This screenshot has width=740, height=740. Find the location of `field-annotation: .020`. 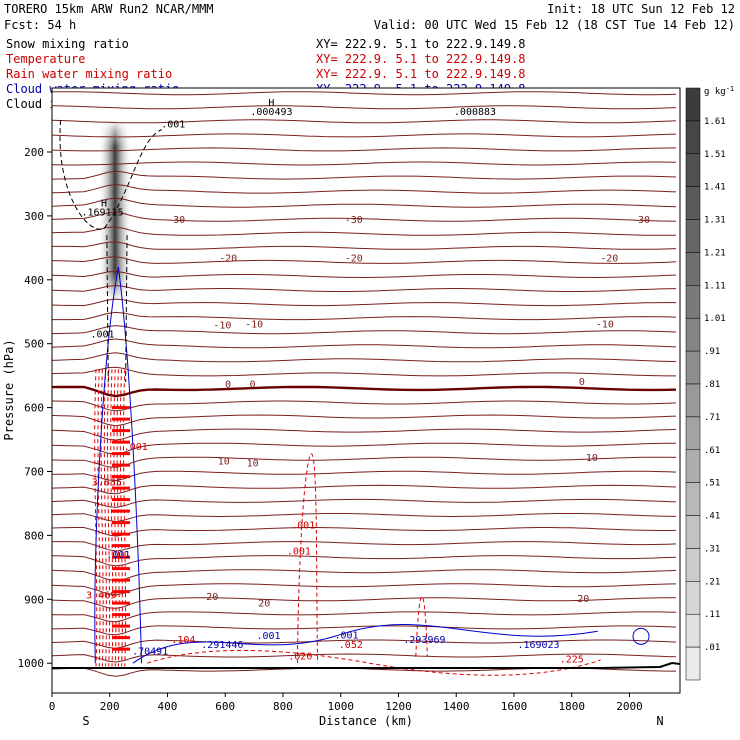

field-annotation: .020 is located at coordinates (300, 656).